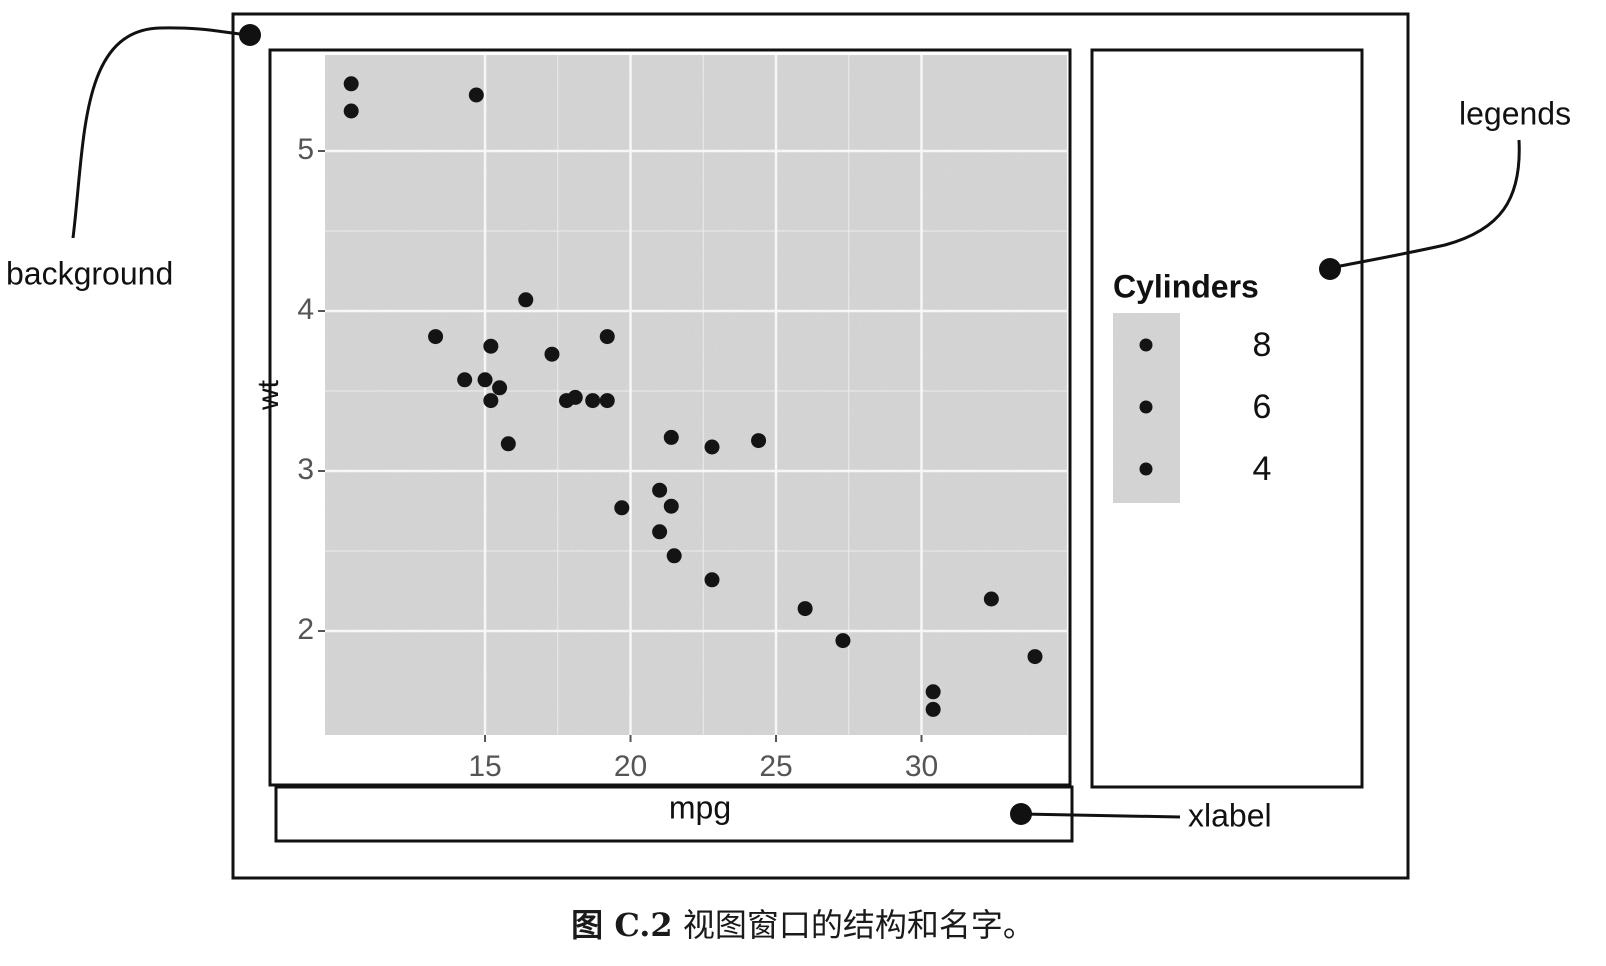 The image size is (1606, 966). What do you see at coordinates (305, 309) in the screenshot?
I see `y-tick-label: 4` at bounding box center [305, 309].